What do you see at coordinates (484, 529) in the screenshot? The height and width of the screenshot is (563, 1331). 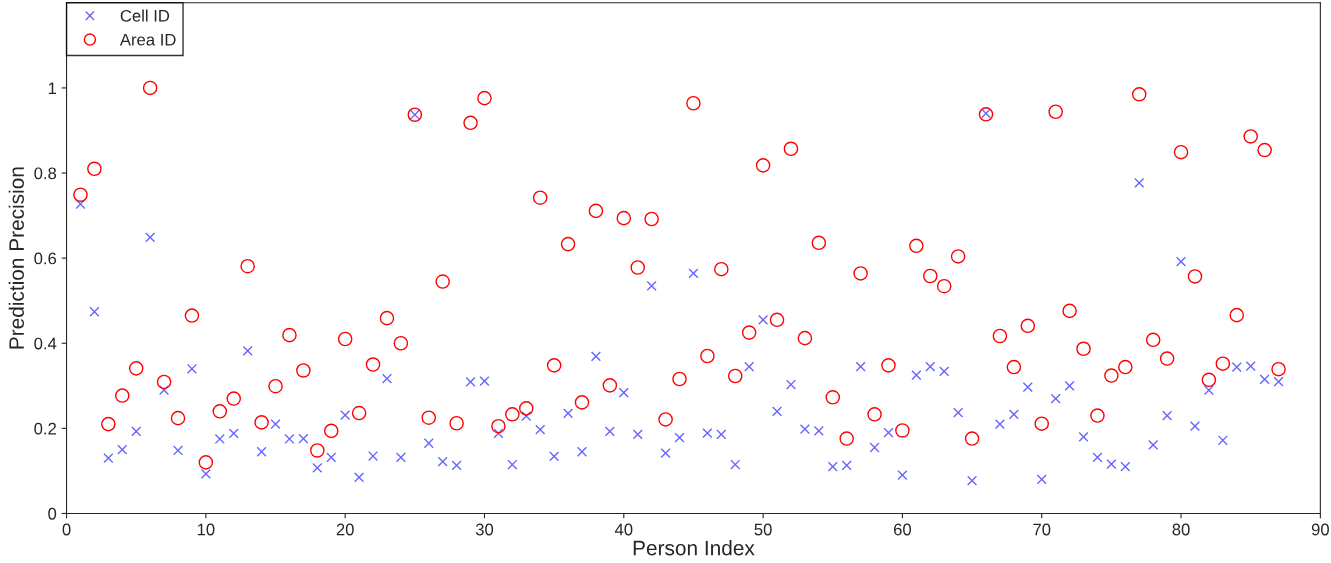 I see `x-tick-label: 30` at bounding box center [484, 529].